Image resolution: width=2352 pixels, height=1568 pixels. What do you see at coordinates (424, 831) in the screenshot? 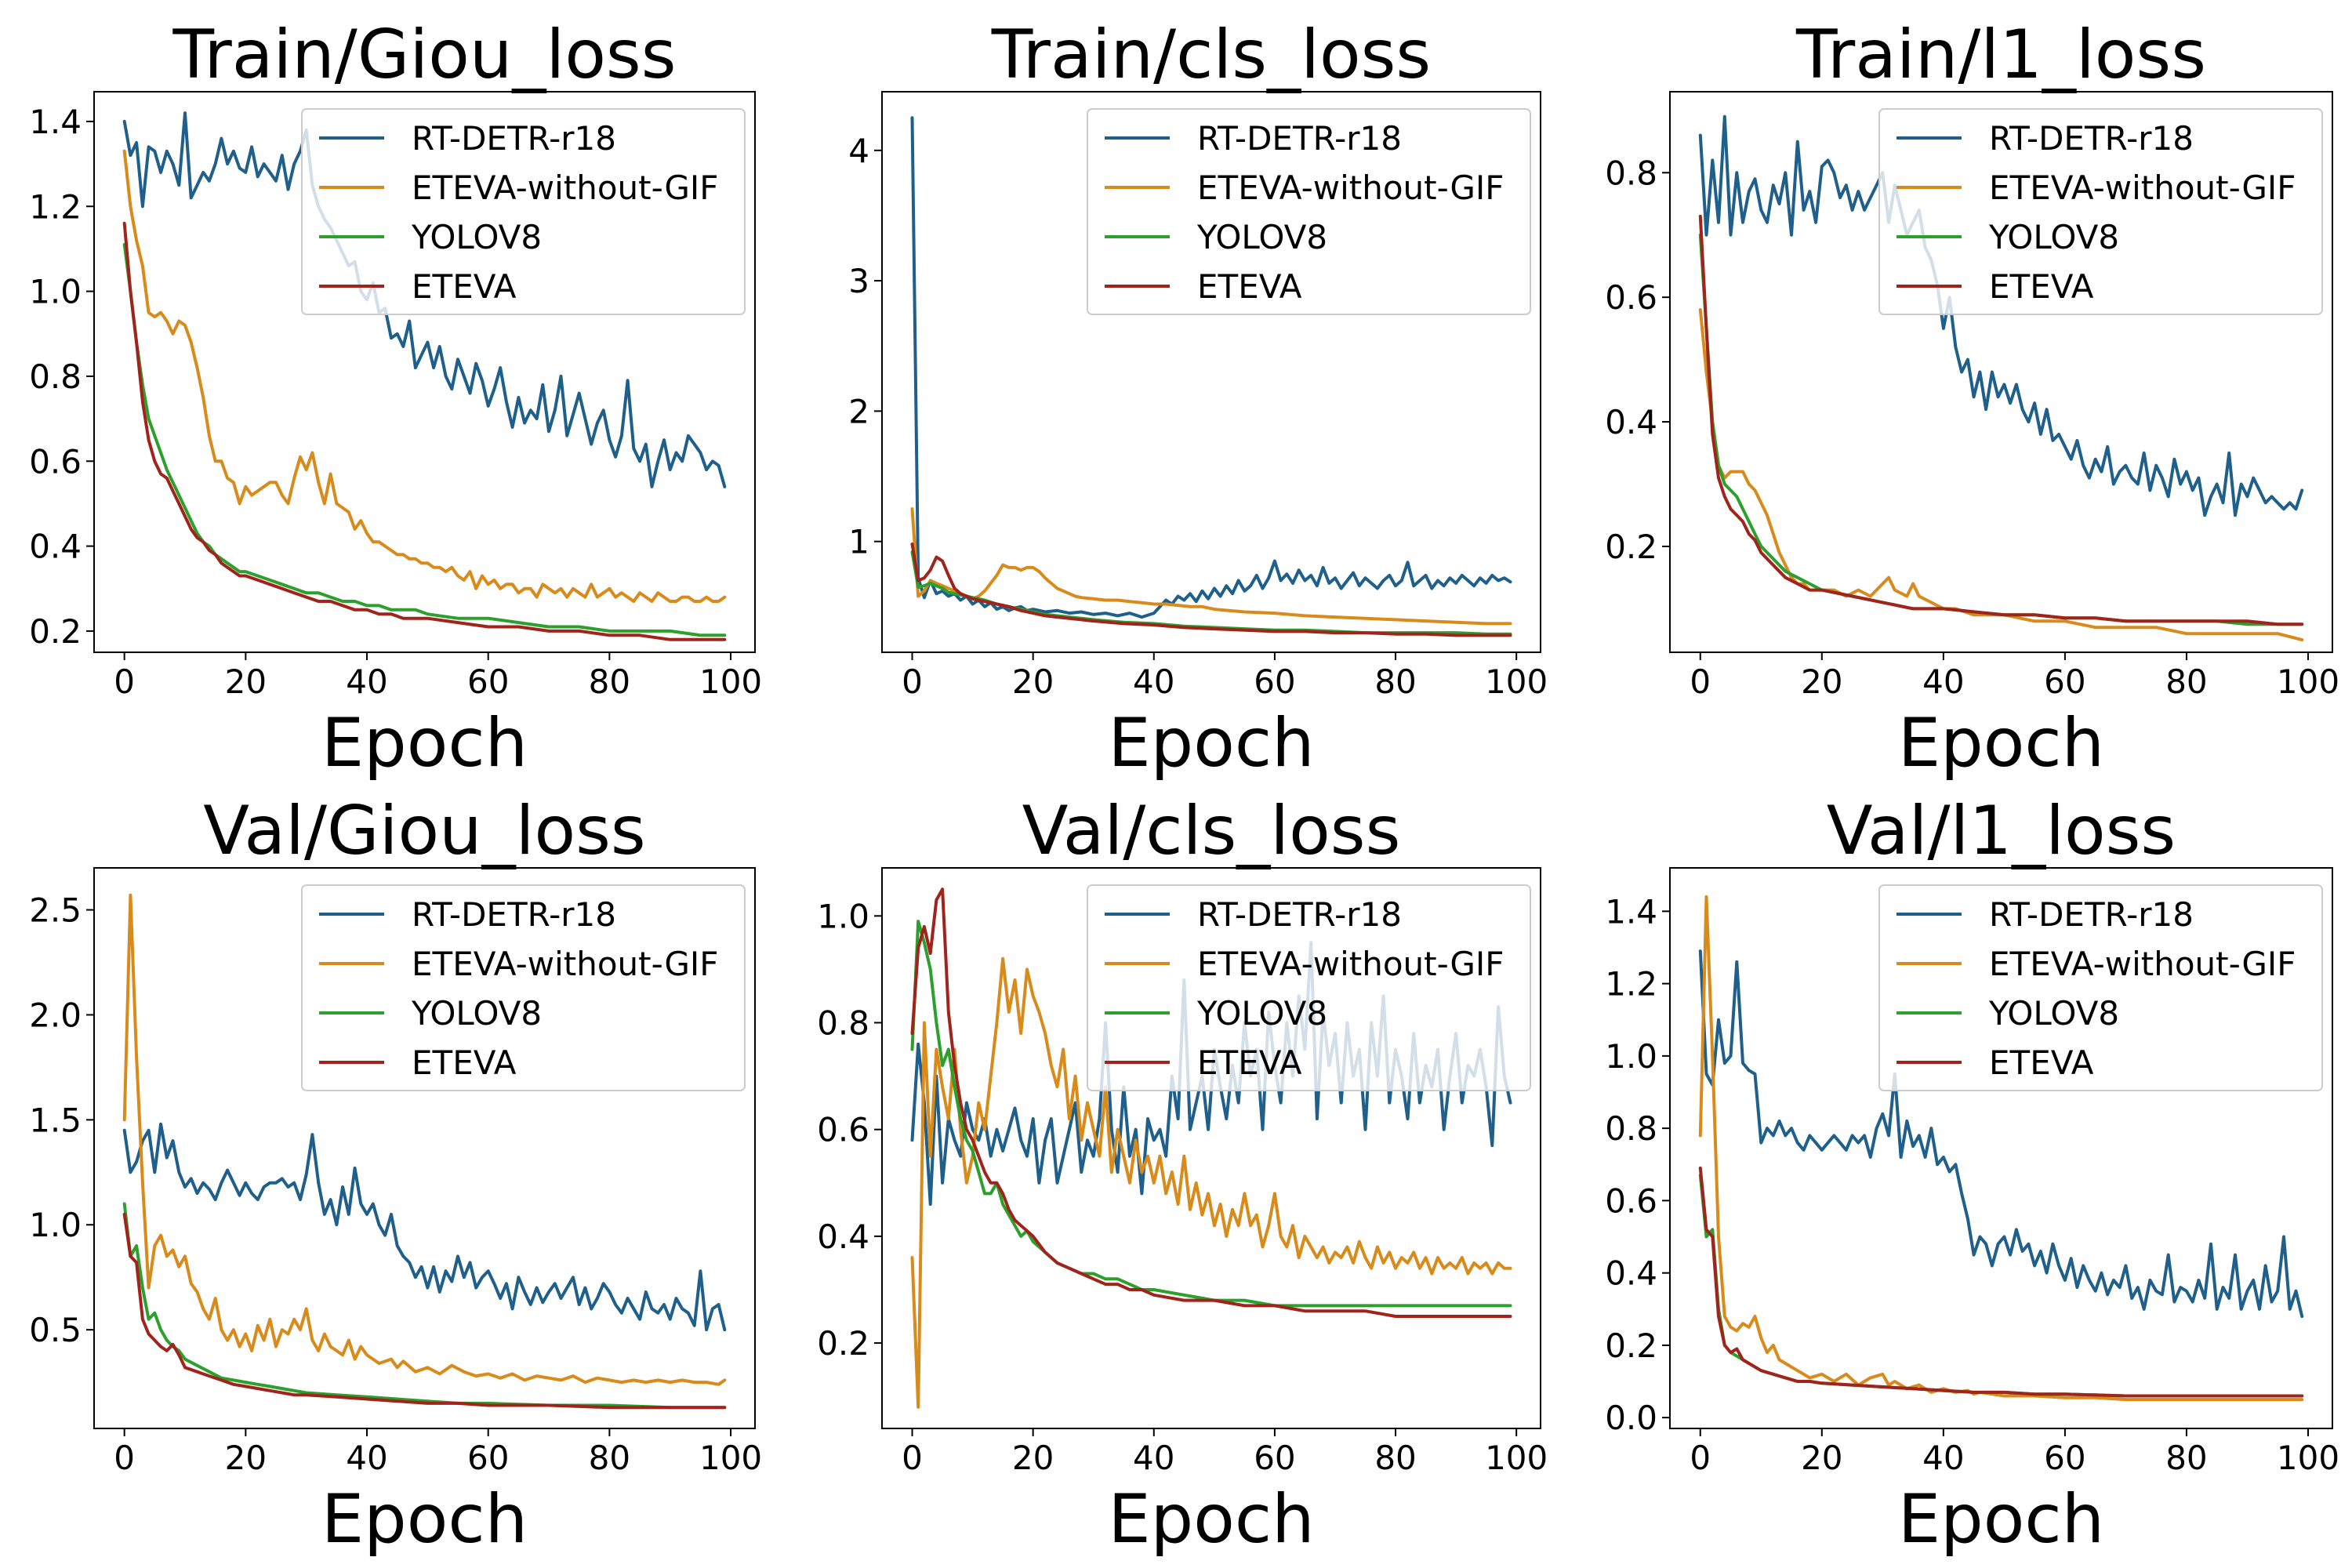
I see `chart-title: Val/Giou_loss` at bounding box center [424, 831].